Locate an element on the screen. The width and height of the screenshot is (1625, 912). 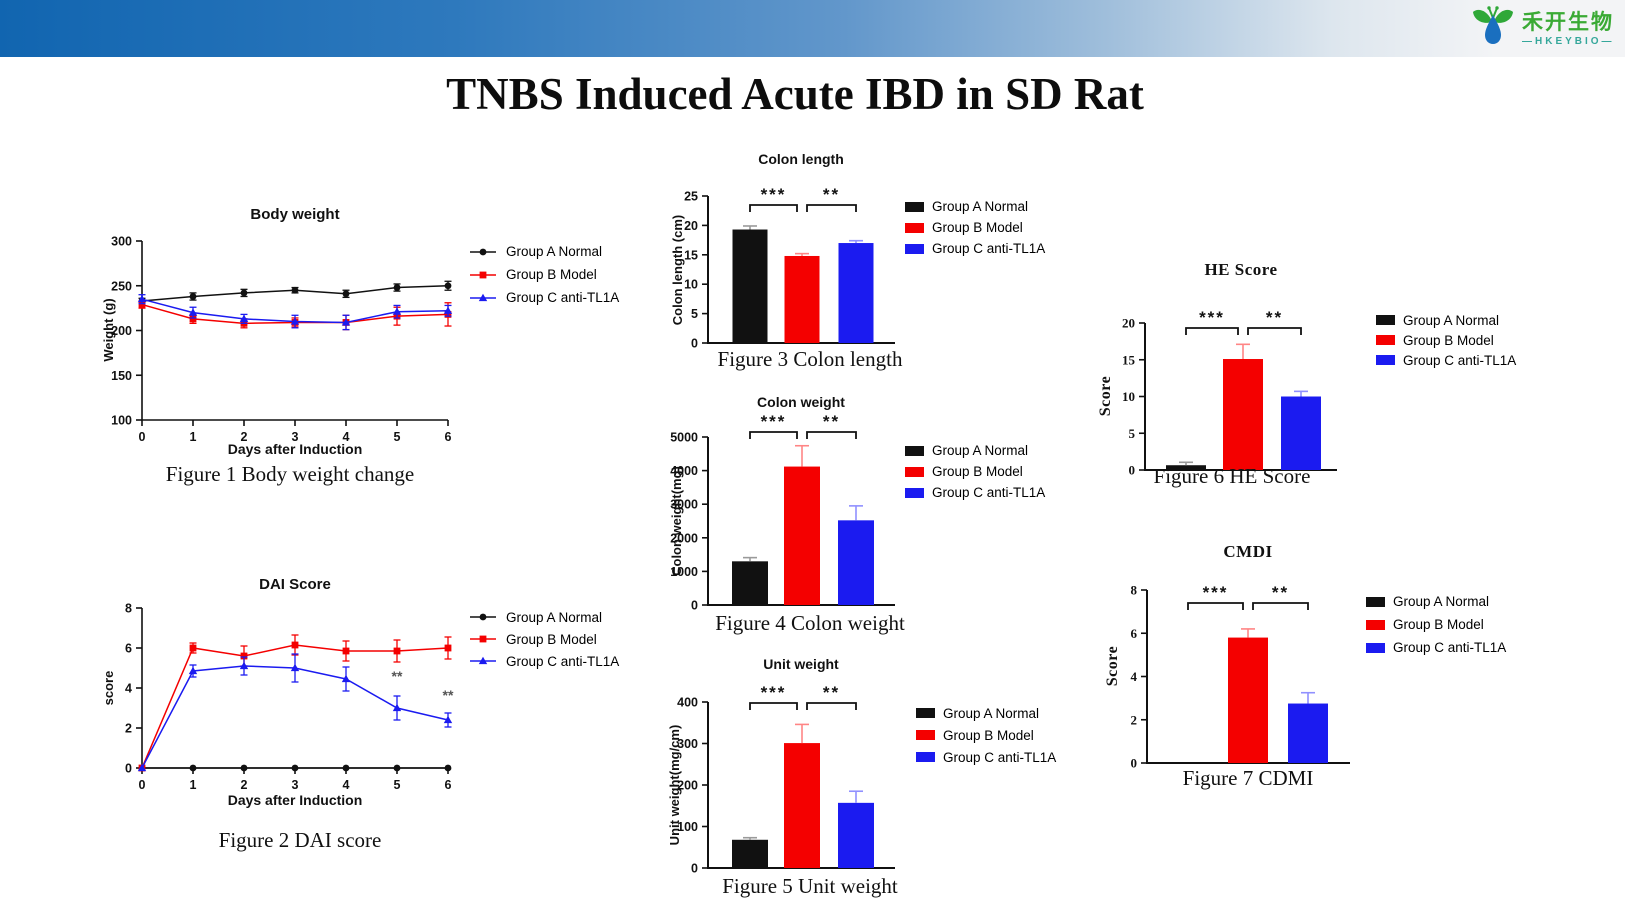
hkeybio-logo-icon is located at coordinates (1493, 25).